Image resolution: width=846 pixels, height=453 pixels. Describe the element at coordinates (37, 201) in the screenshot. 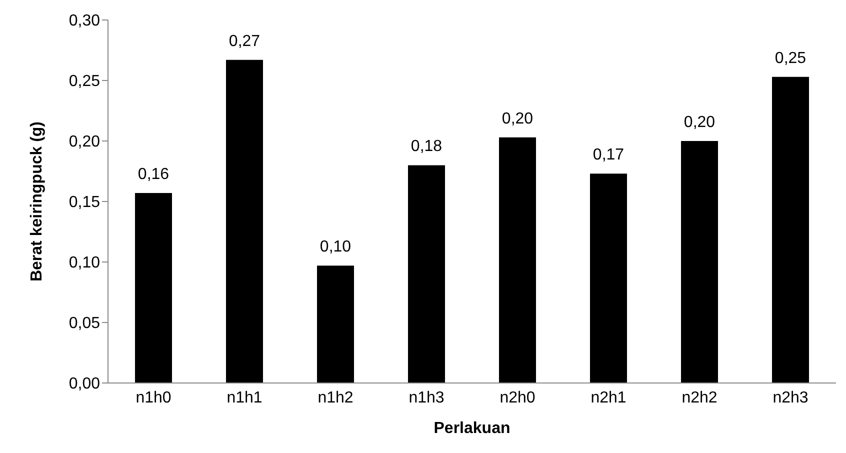

I see `y-axis-title: Berat keiringpuck (g)` at that location.